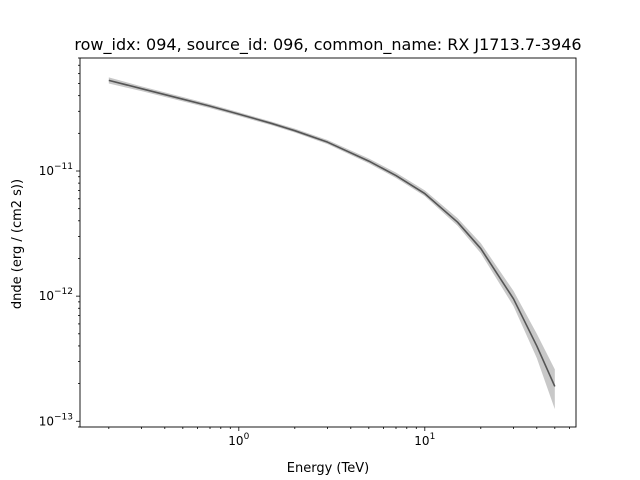 Image resolution: width=640 pixels, height=480 pixels. I want to click on y-tick-label-2: 10−11, so click(56, 170).